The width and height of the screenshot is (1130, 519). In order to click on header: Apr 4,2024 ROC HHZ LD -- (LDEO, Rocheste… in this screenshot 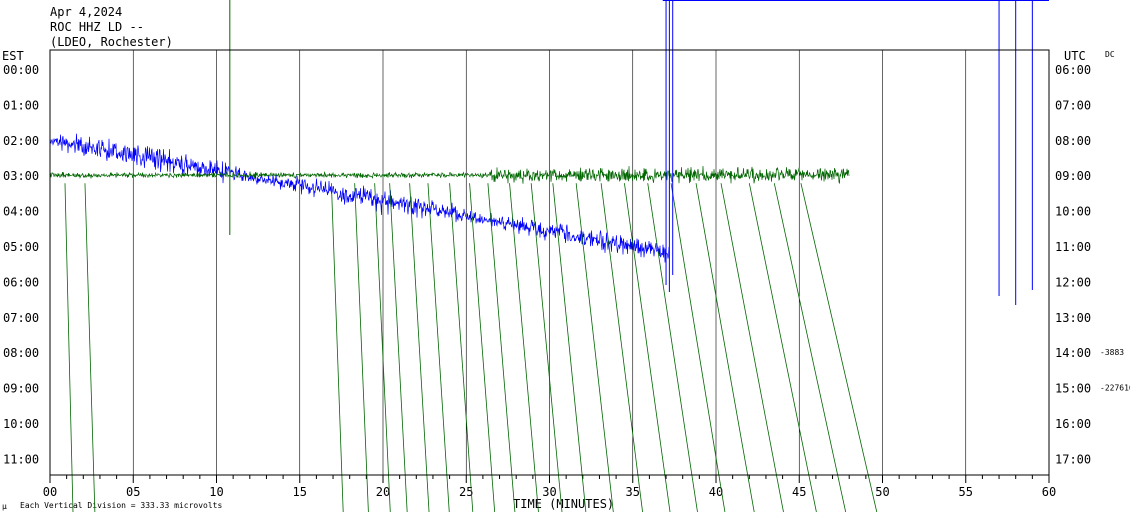, I will do `click(111, 27)`.